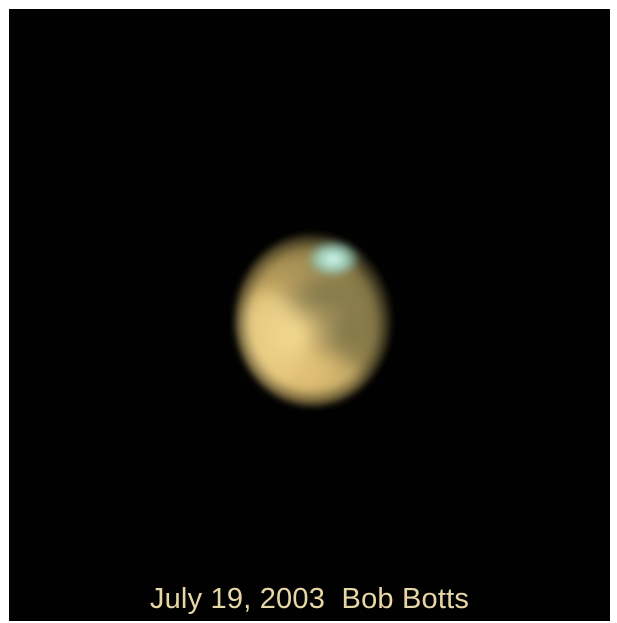 The image size is (617, 623). I want to click on planet-svg, so click(313, 320).